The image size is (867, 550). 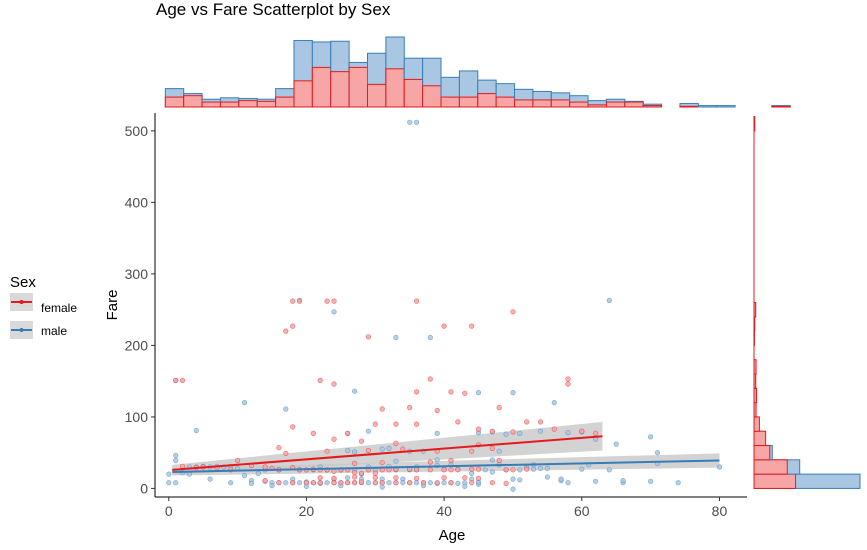 I want to click on y-tick-label: 400, so click(x=137, y=202).